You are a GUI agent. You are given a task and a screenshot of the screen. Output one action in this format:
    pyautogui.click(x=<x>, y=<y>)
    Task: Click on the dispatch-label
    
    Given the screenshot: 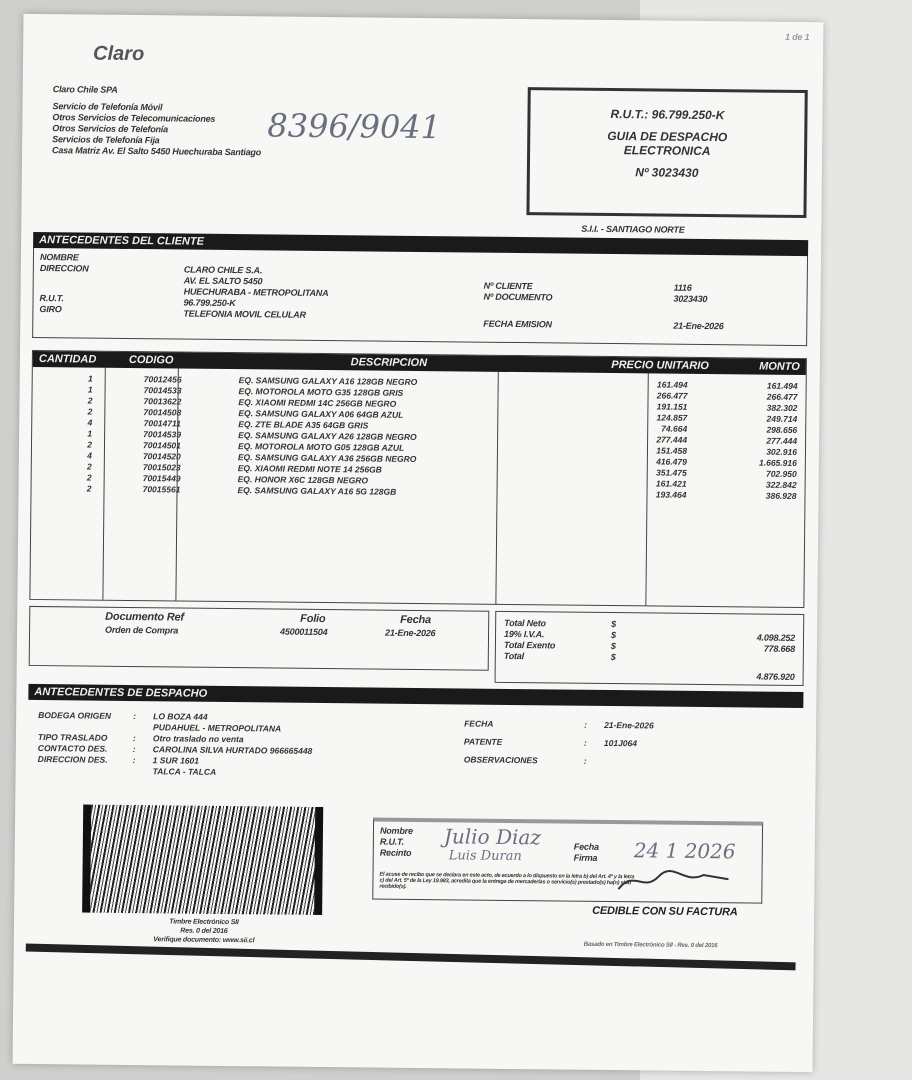 What is the action you would take?
    pyautogui.click(x=85, y=771)
    